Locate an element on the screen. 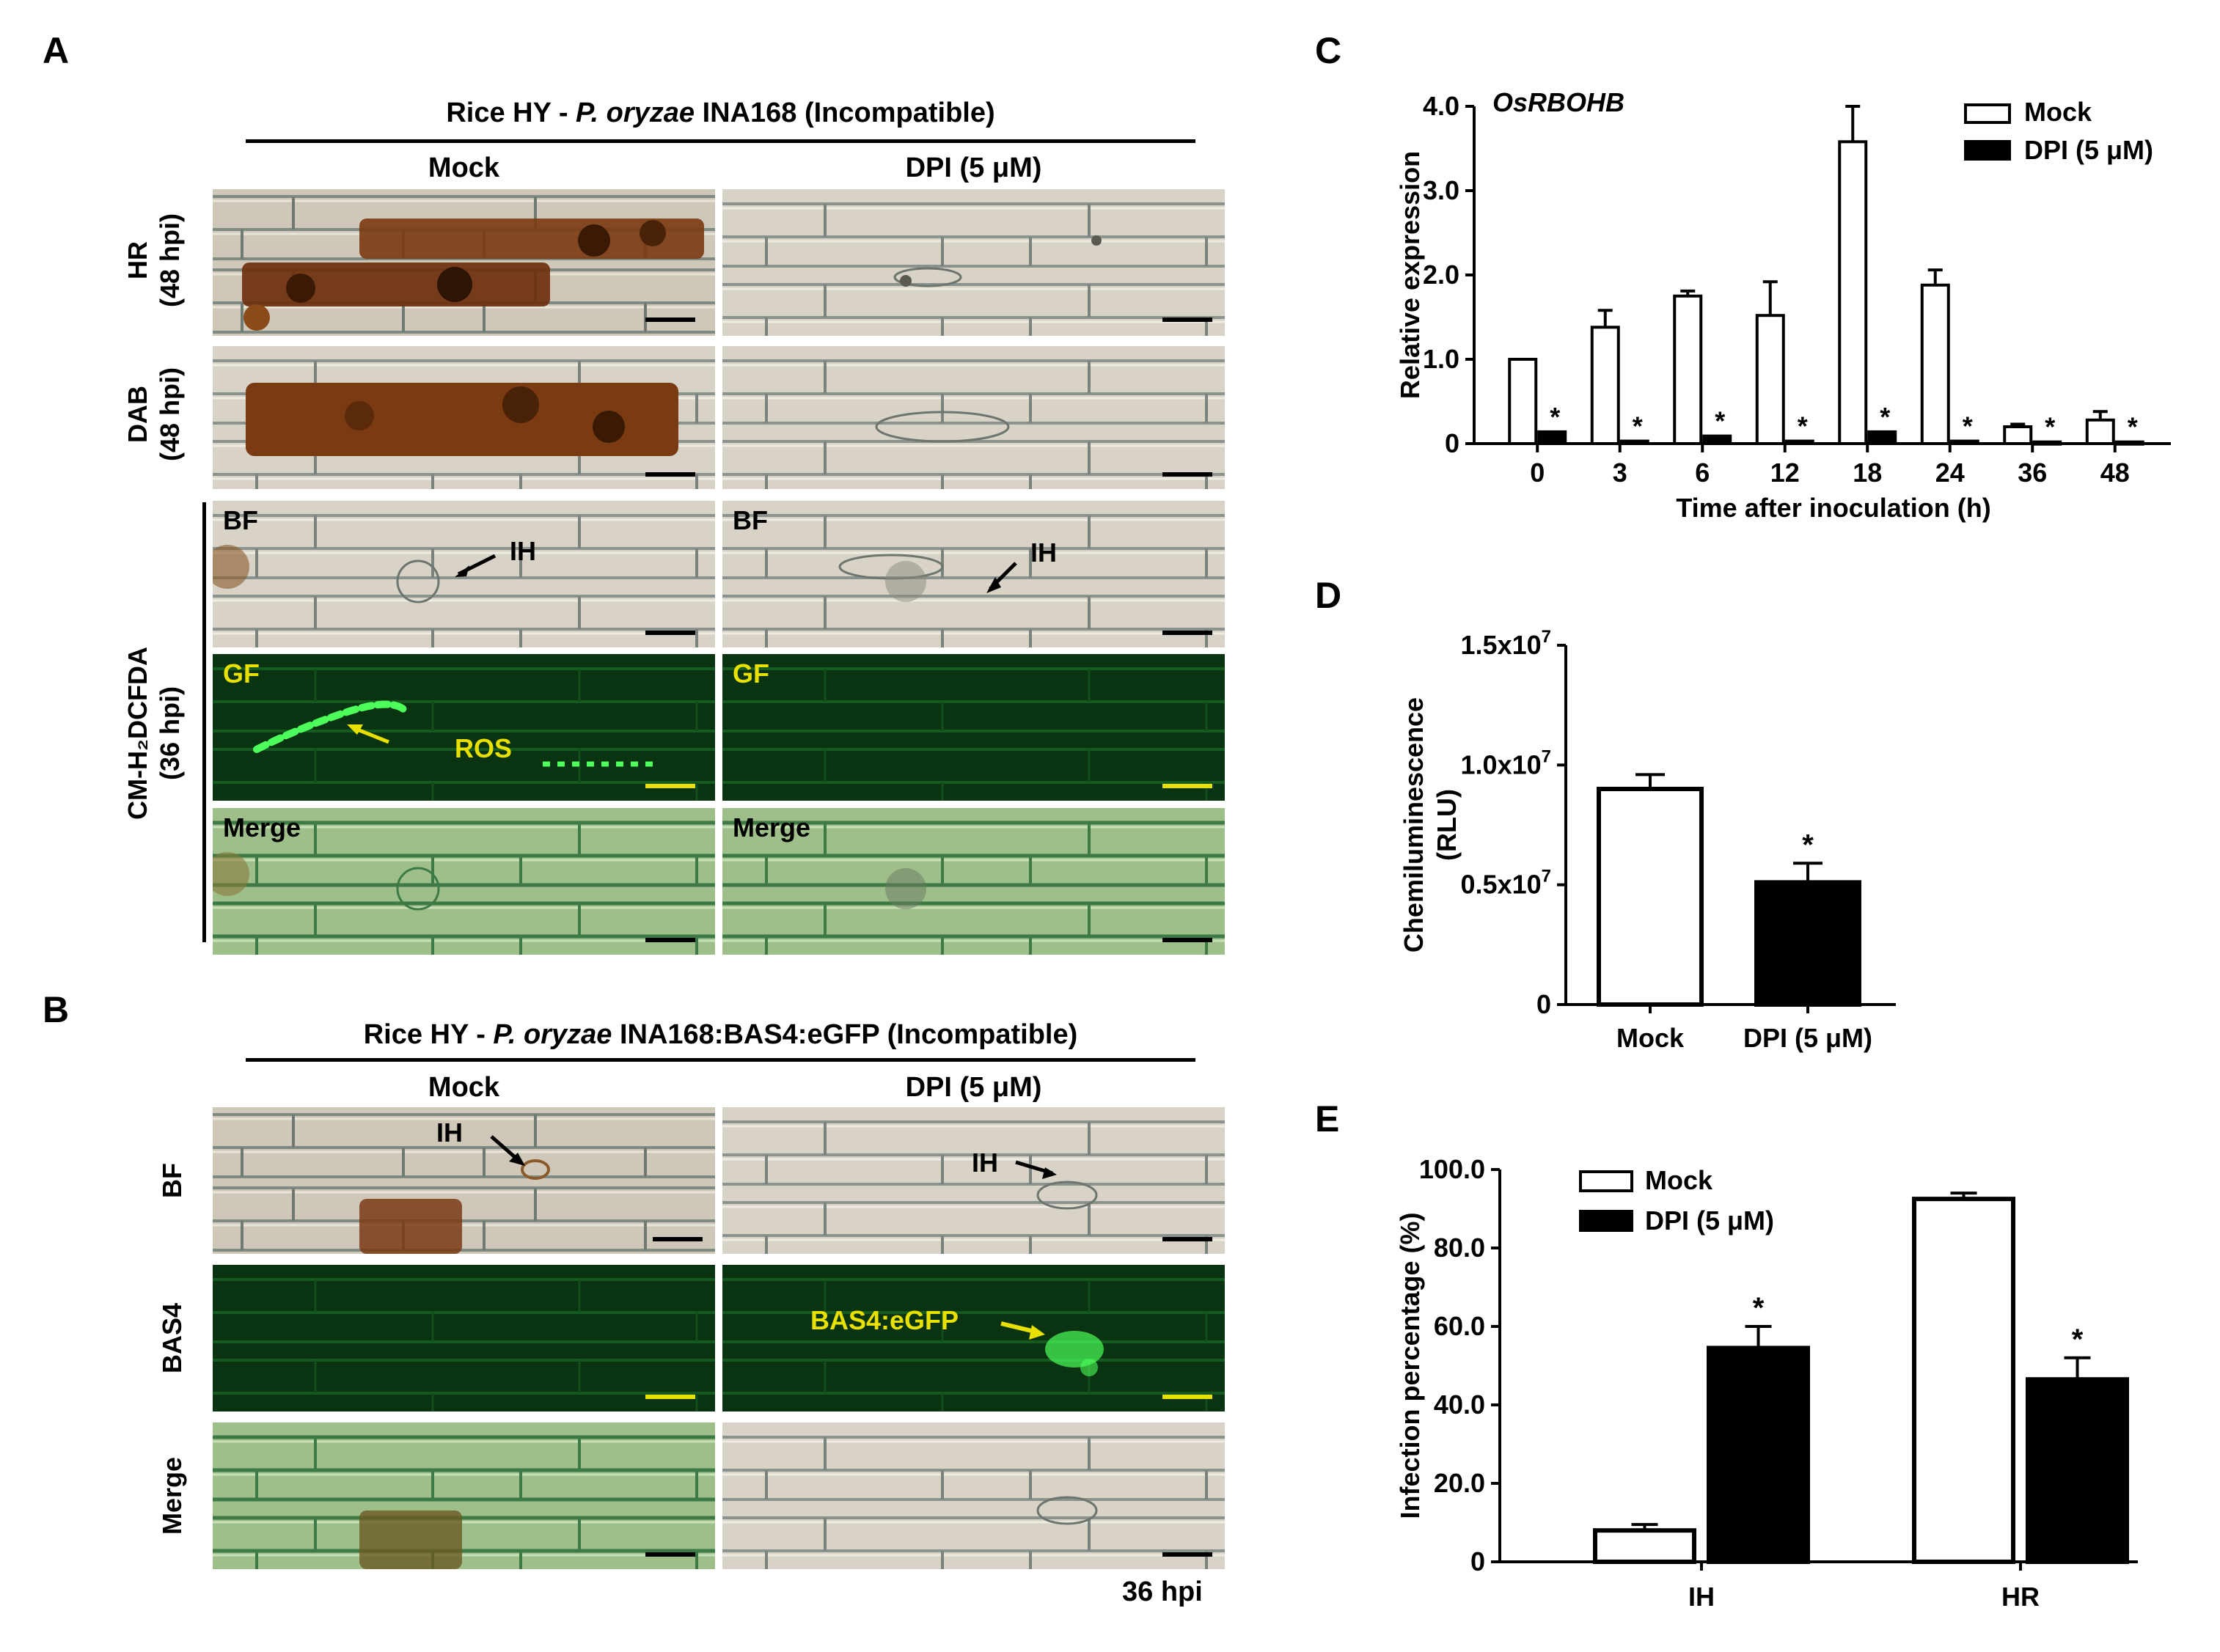  d-y-tick-exp: 7 is located at coordinates (1546, 637).